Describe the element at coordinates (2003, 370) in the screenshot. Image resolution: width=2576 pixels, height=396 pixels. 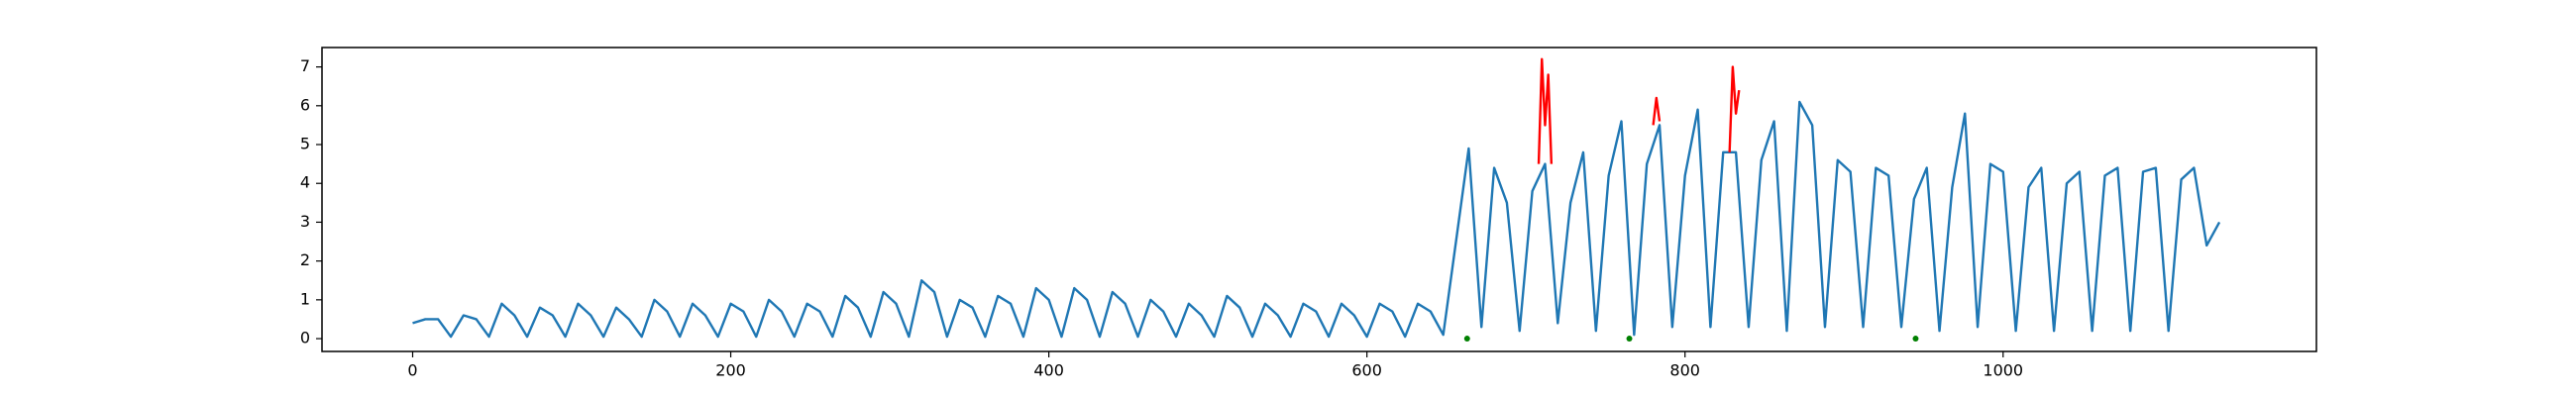
I see `x-tick-label: 1000` at that location.